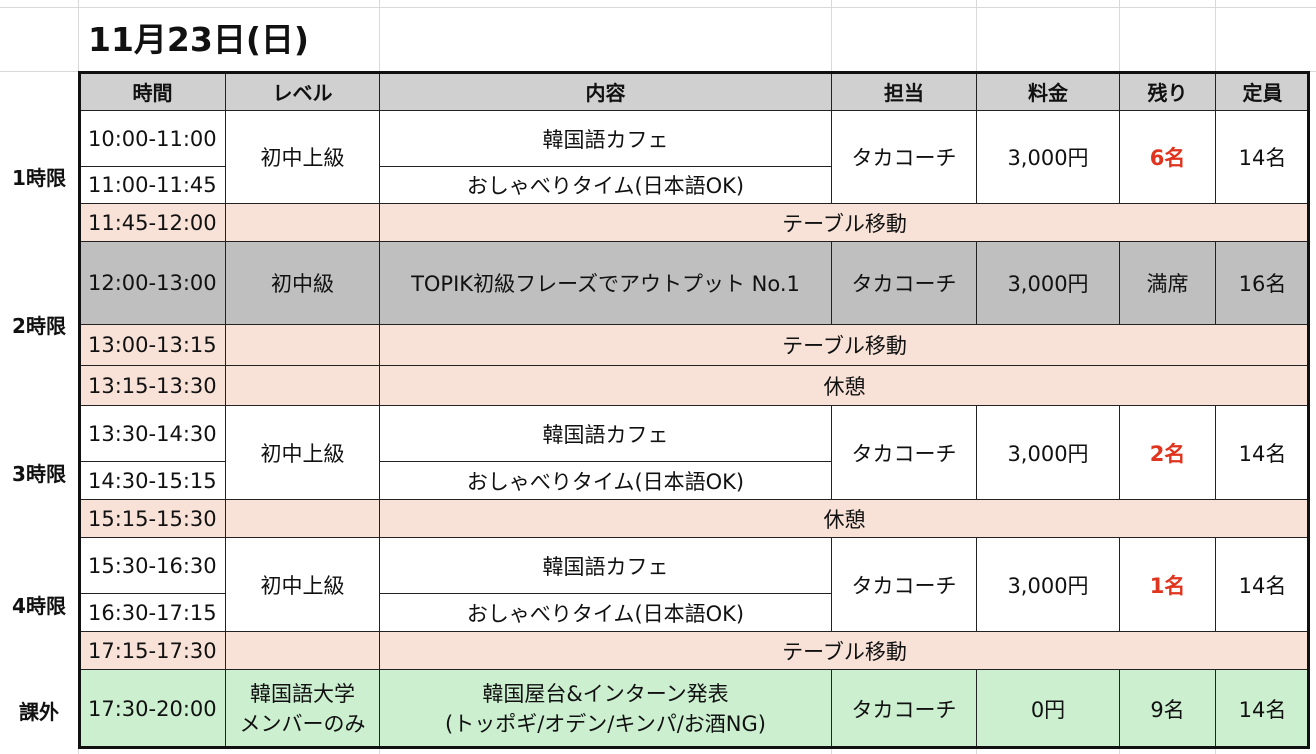  I want to click on header-capacity: 定員, so click(1262, 91).